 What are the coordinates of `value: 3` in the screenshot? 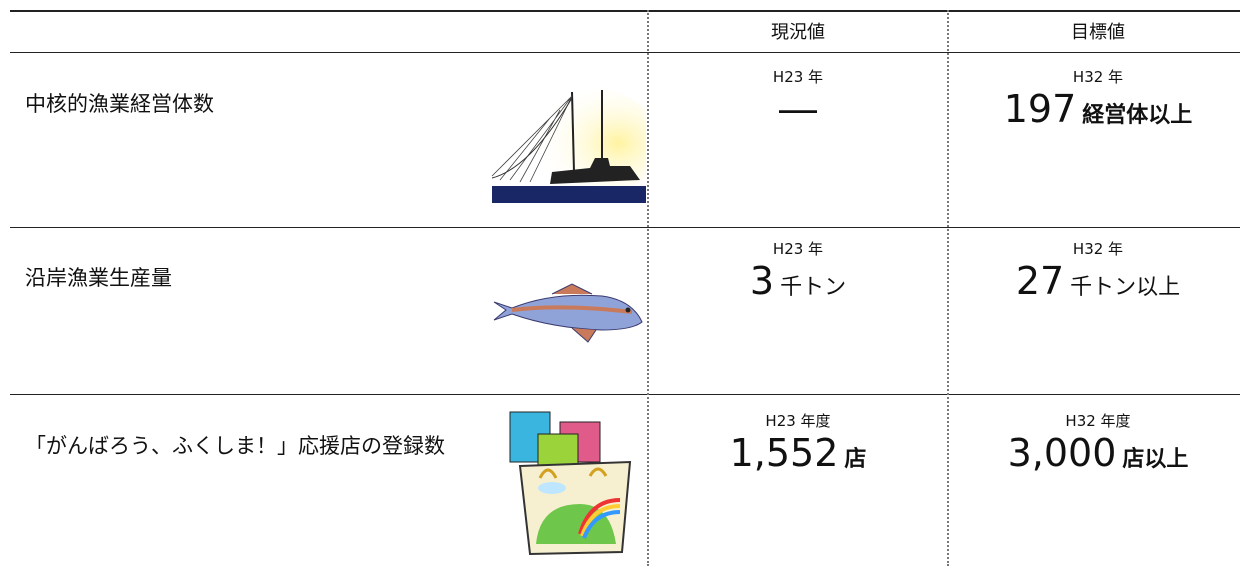 It's located at (762, 281).